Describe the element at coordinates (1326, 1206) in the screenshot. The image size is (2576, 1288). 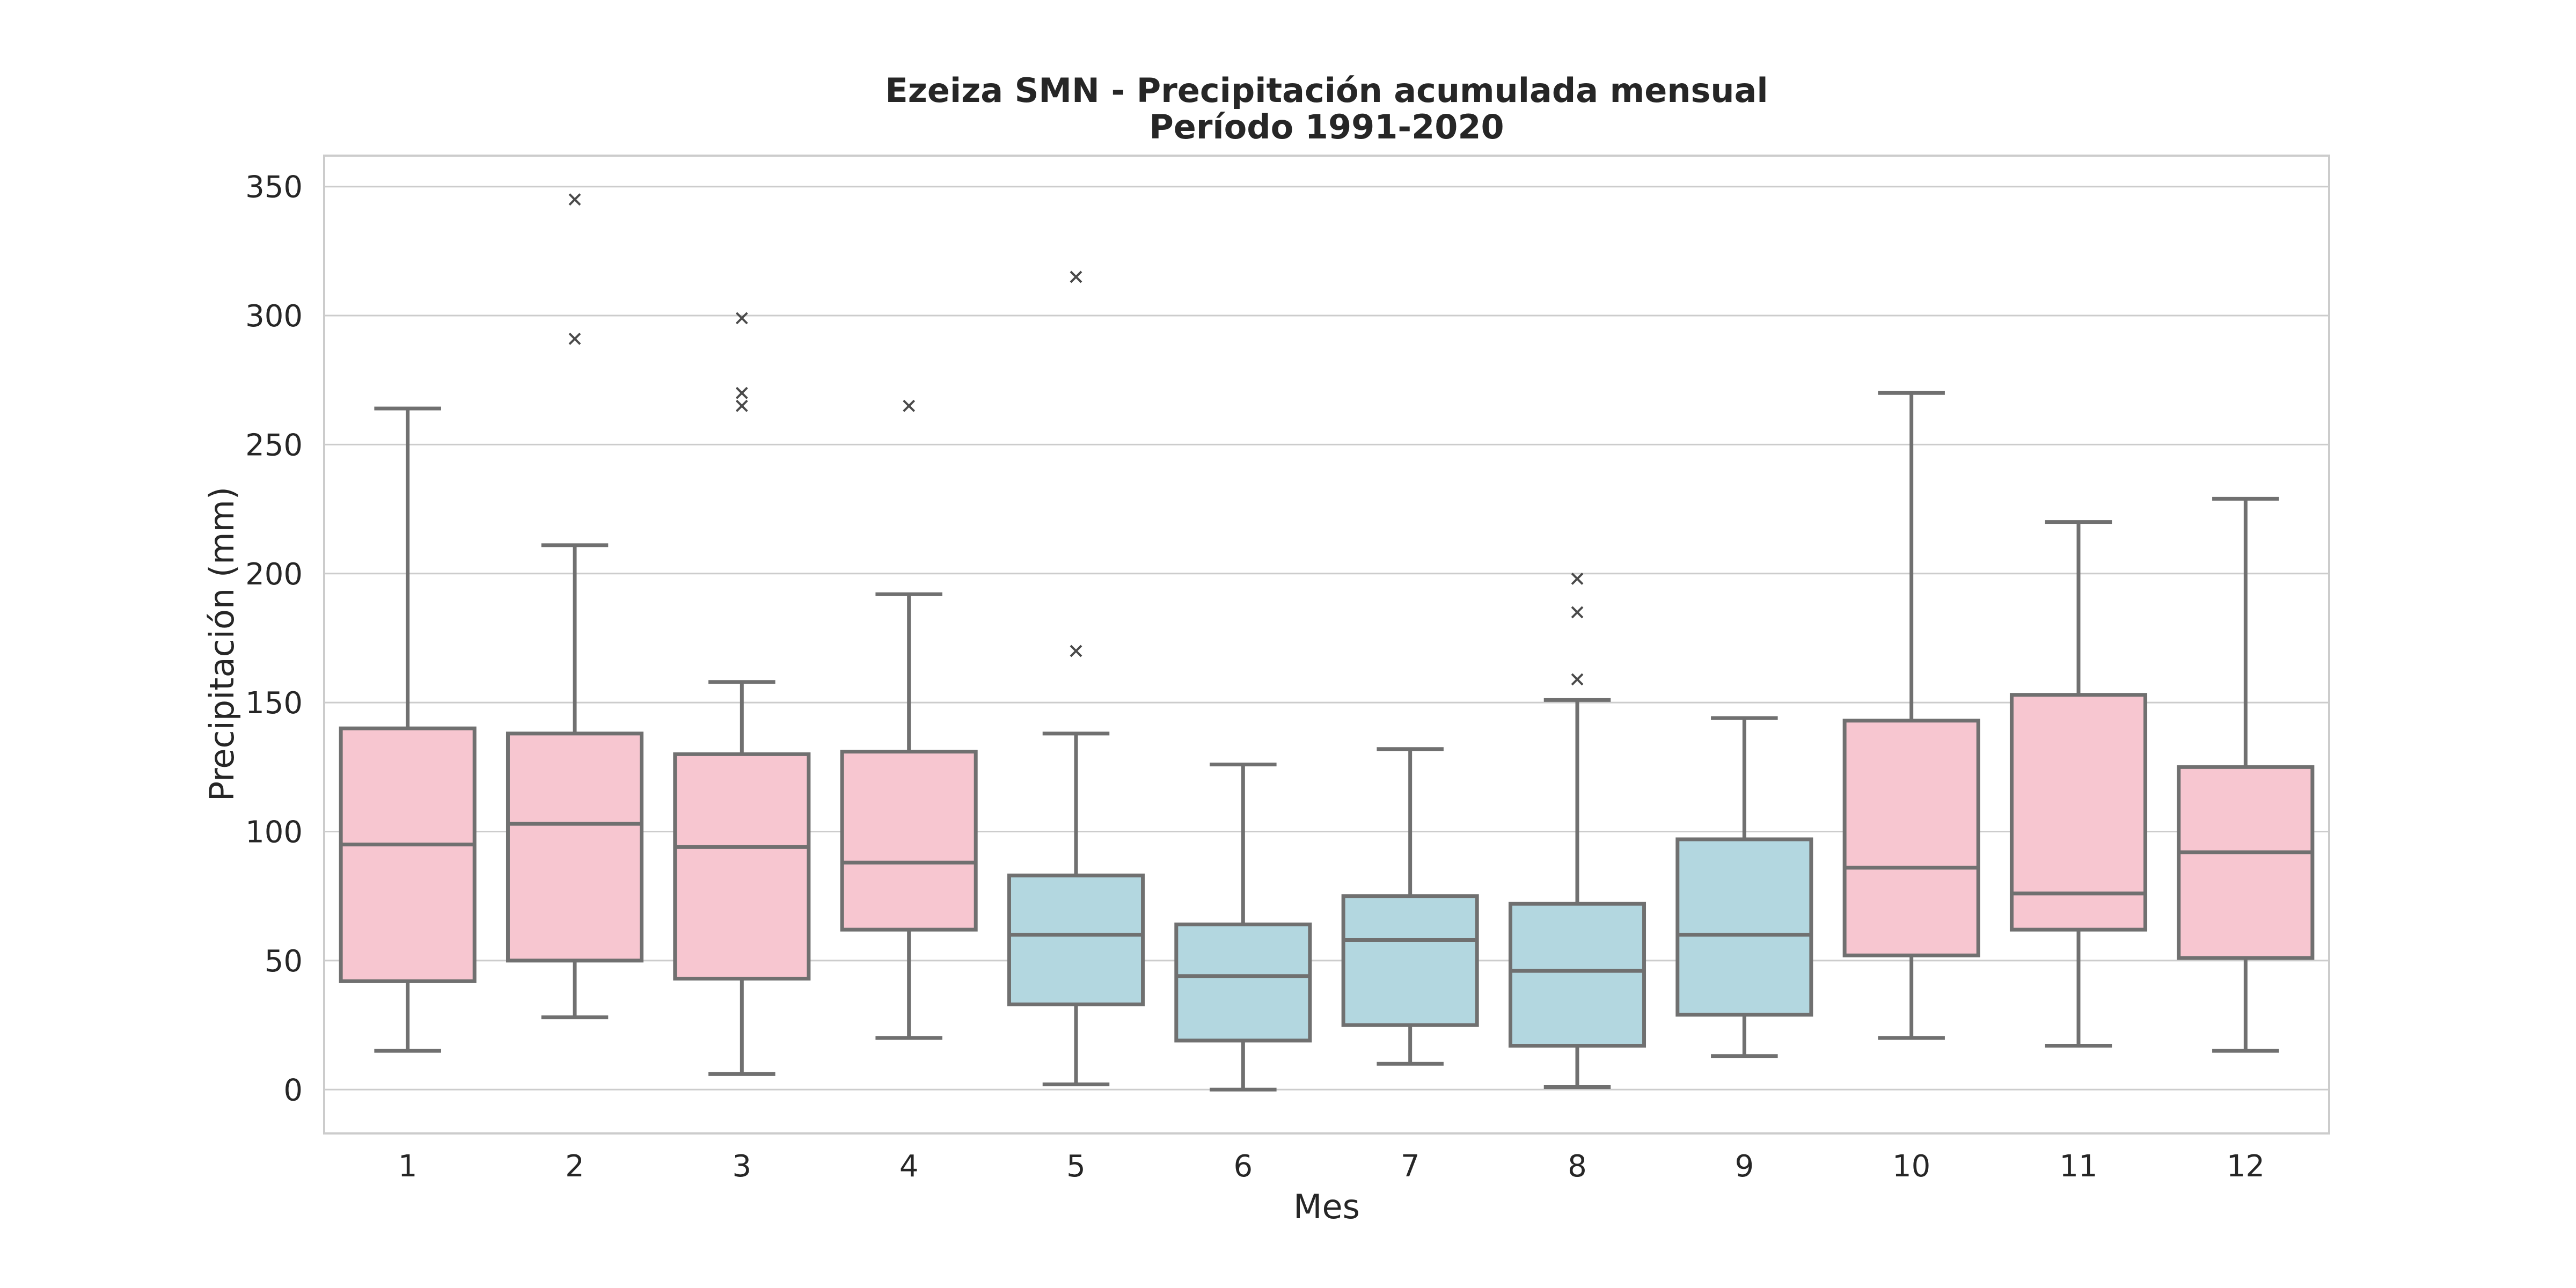
I see `x-axis-label: Mes` at that location.